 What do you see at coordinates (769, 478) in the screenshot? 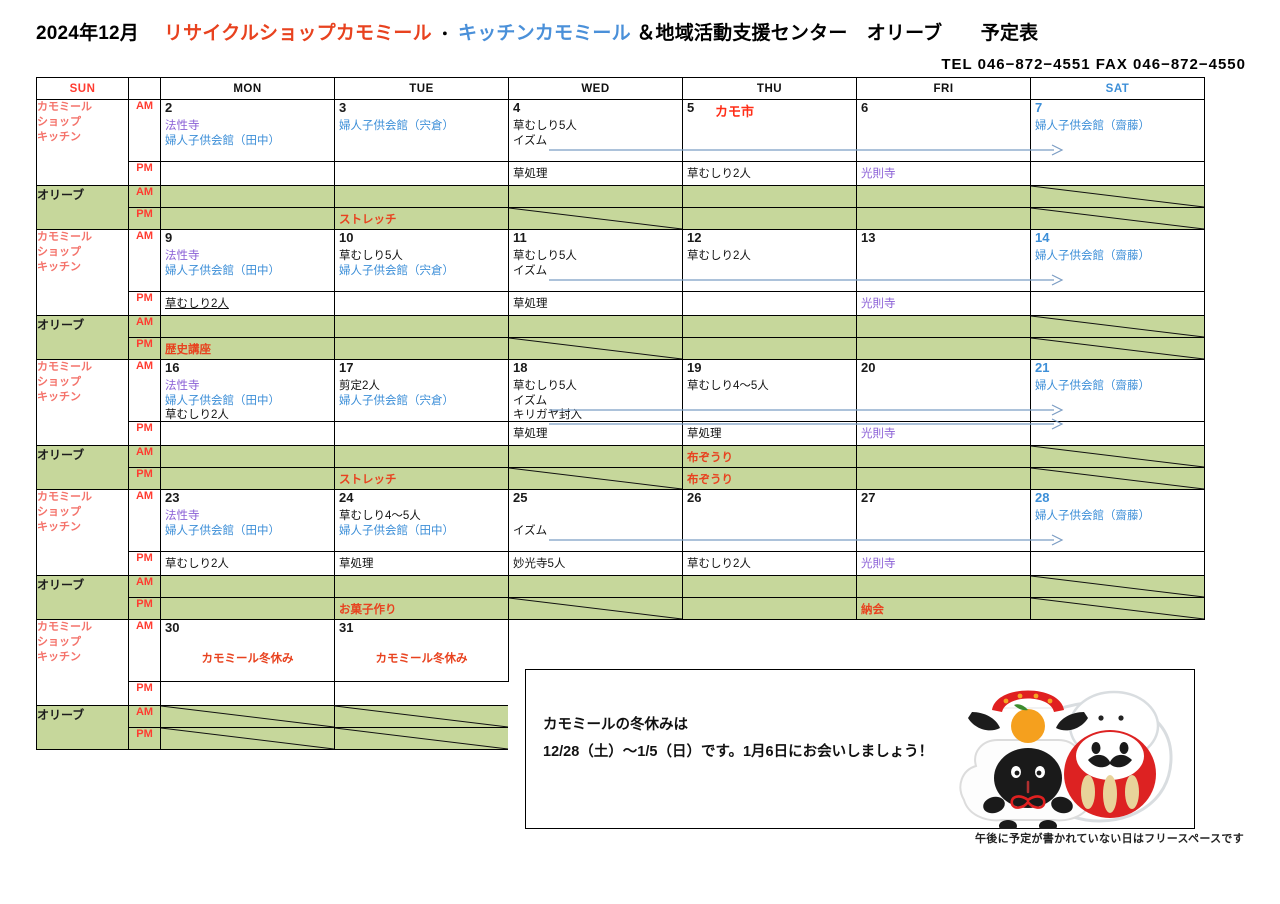
I see `olive-cell-pm: 布ぞうり` at bounding box center [769, 478].